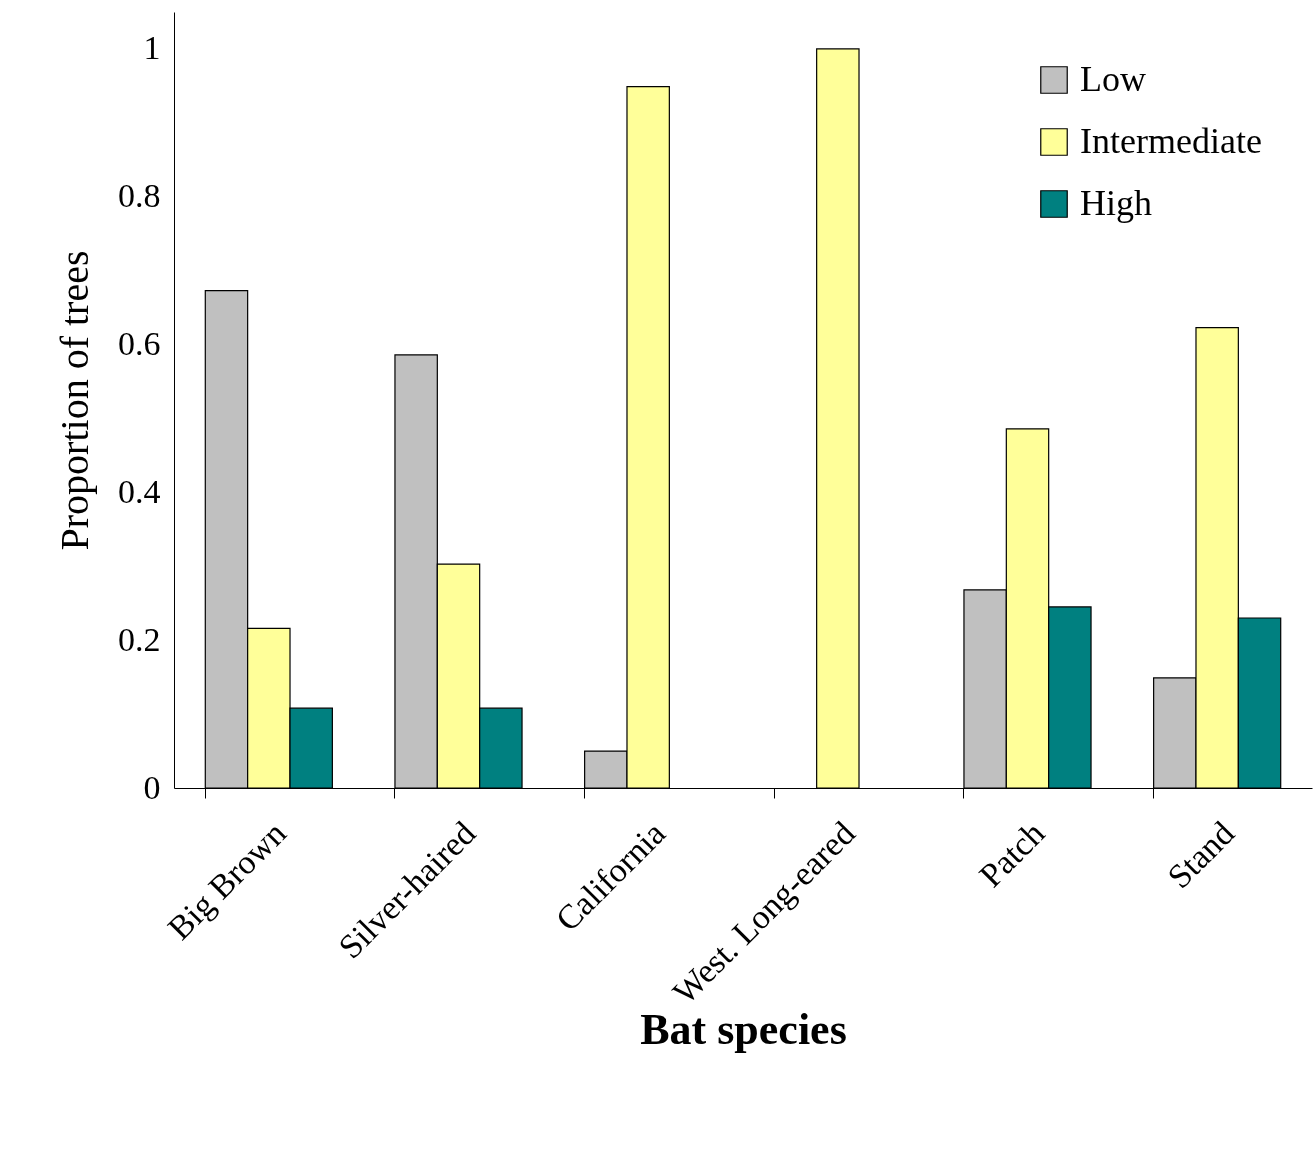 Image resolution: width=1315 pixels, height=1161 pixels. What do you see at coordinates (1113, 79) in the screenshot?
I see `legend-label: Low` at bounding box center [1113, 79].